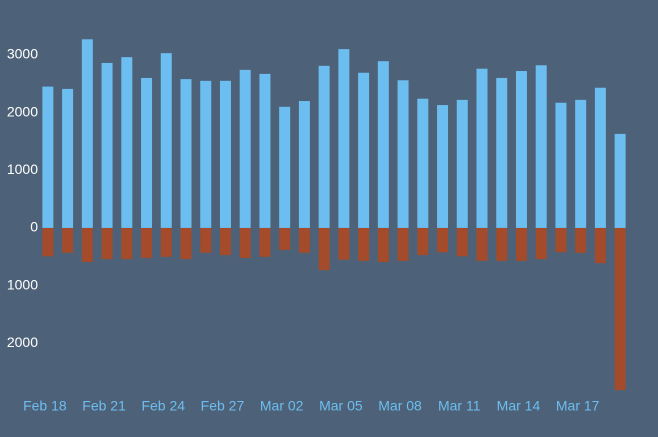 The height and width of the screenshot is (437, 658). Describe the element at coordinates (282, 406) in the screenshot. I see `x-tick-label: Mar 02` at that location.